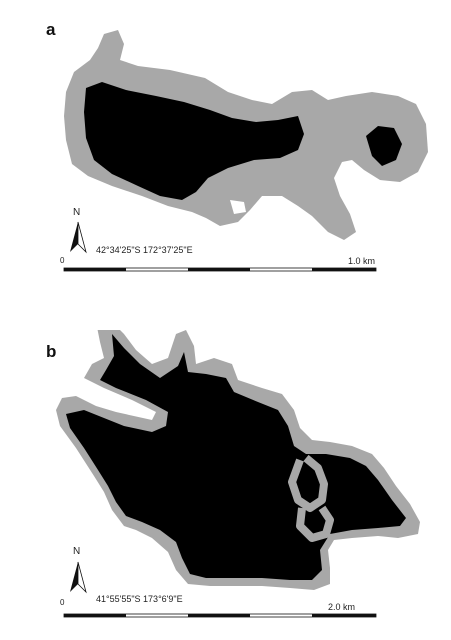 The width and height of the screenshot is (451, 640). What do you see at coordinates (362, 261) in the screenshot?
I see `scale-label: 1.0 km` at bounding box center [362, 261].